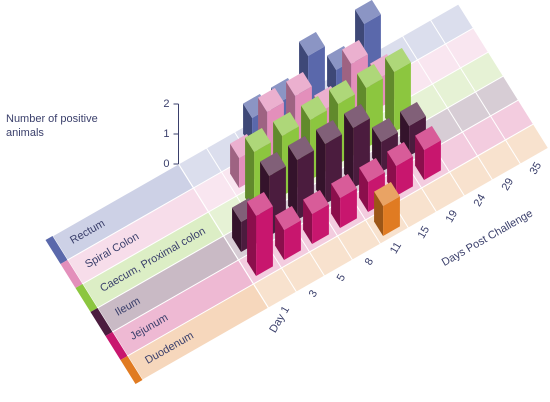 The height and width of the screenshot is (402, 550). Describe the element at coordinates (452, 216) in the screenshot. I see `x-tick-label: 19` at that location.